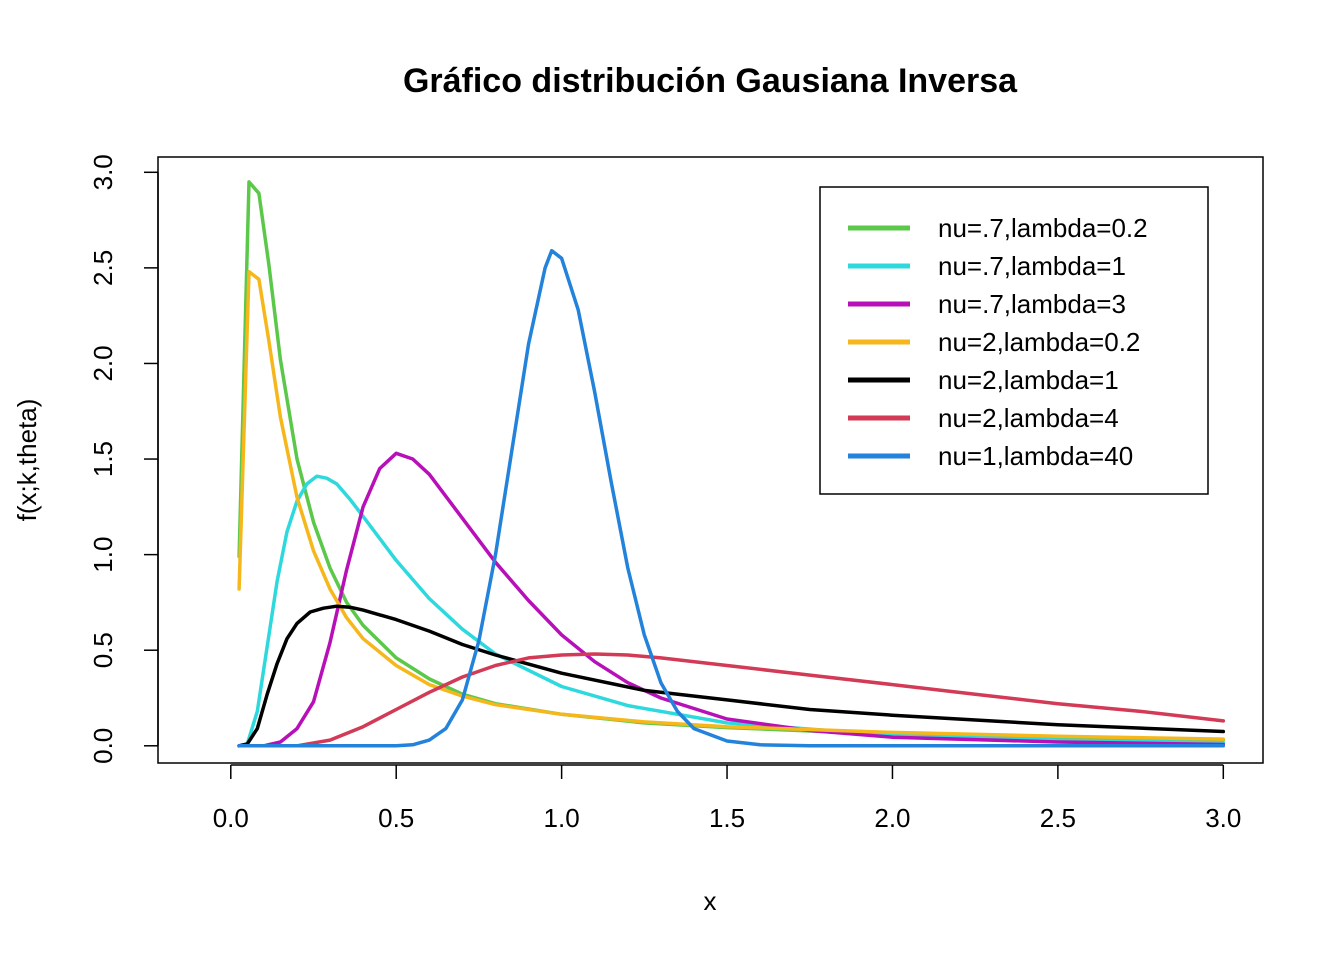  I want to click on x-axis: 0.0 0.5 1.0 1.5 2.0 2.5 3.0, so click(727, 798).